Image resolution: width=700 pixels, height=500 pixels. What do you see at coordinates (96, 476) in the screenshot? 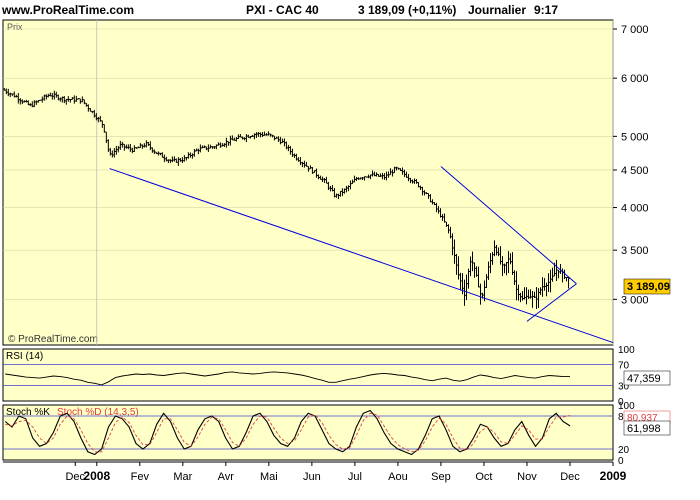
I see `time-tick-label: 2008` at bounding box center [96, 476].